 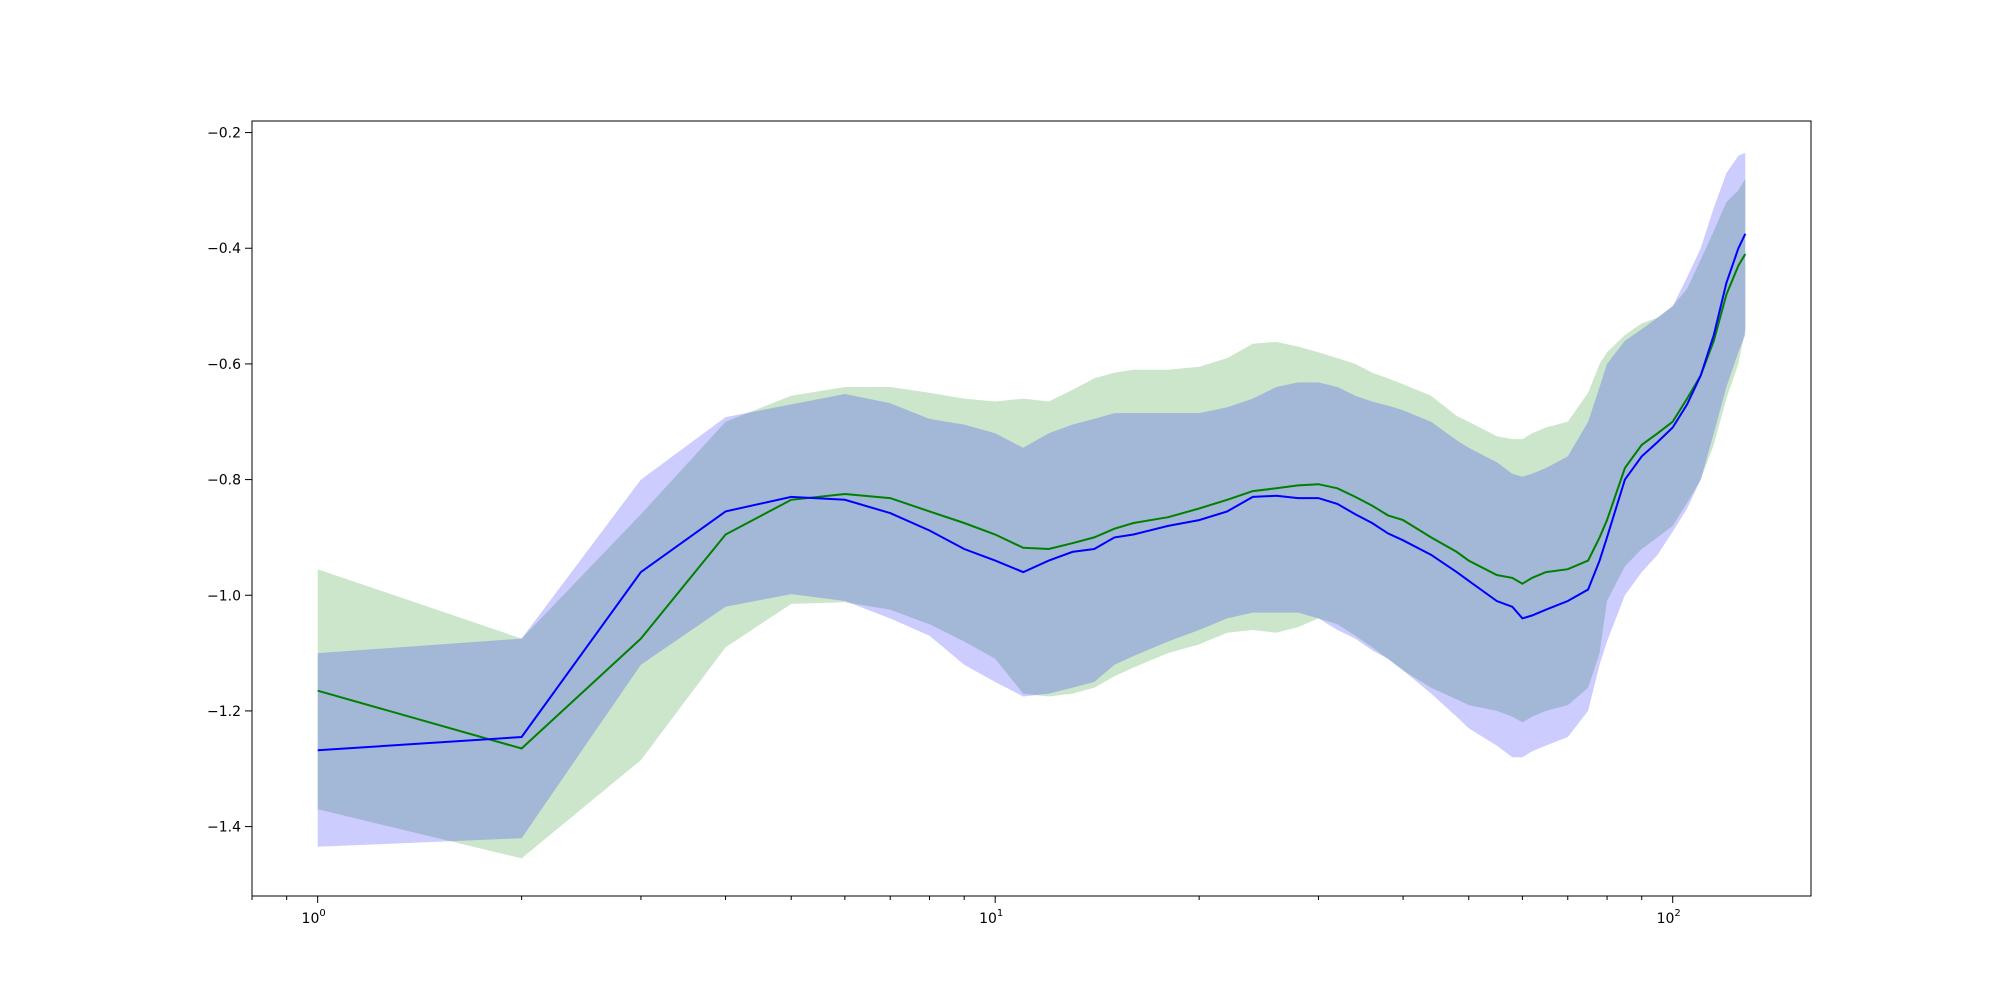 What do you see at coordinates (224, 712) in the screenshot?
I see `y-tick-label: −1.2` at bounding box center [224, 712].